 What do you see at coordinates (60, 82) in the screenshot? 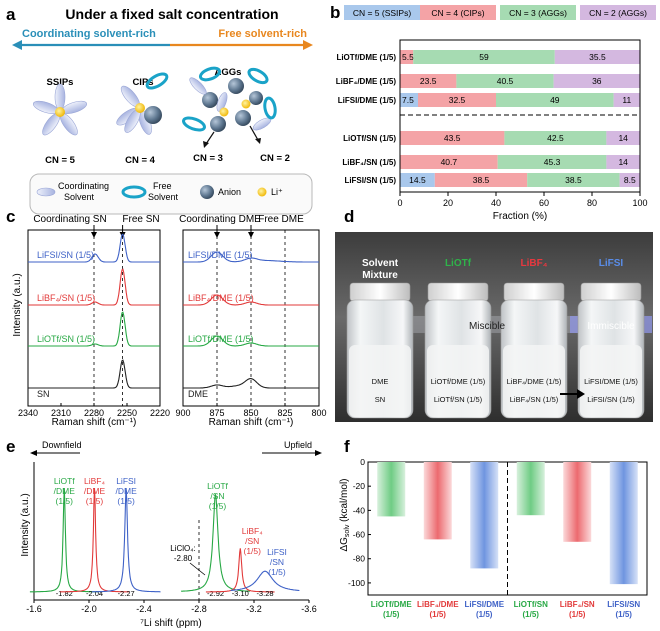
I see `cluster-label-ssips: SSIPs` at bounding box center [60, 82].